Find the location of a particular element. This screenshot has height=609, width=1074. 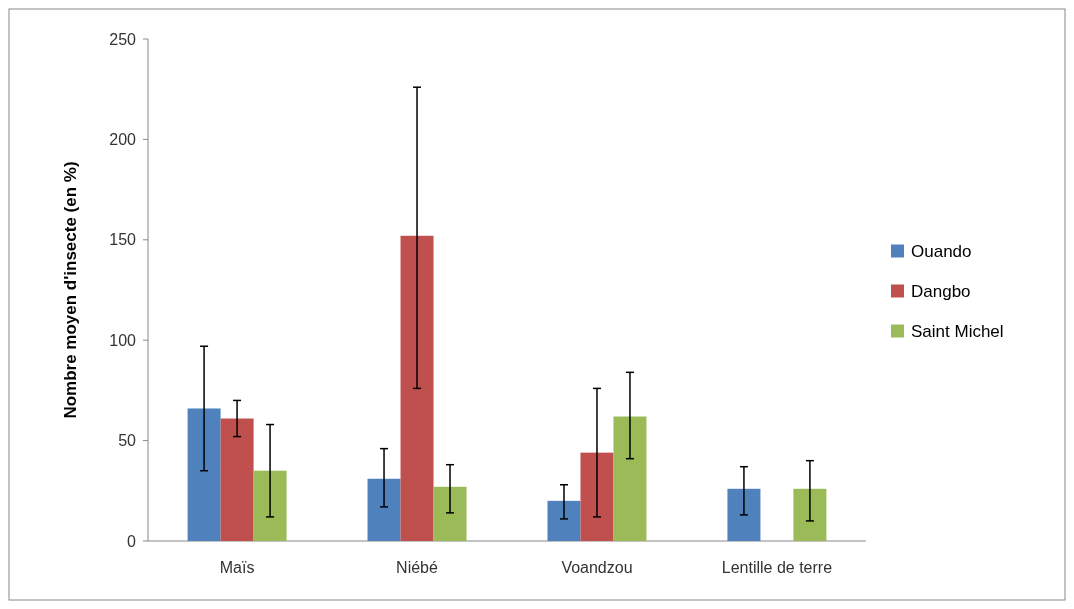

x-tick-label: Voandzou is located at coordinates (597, 567).